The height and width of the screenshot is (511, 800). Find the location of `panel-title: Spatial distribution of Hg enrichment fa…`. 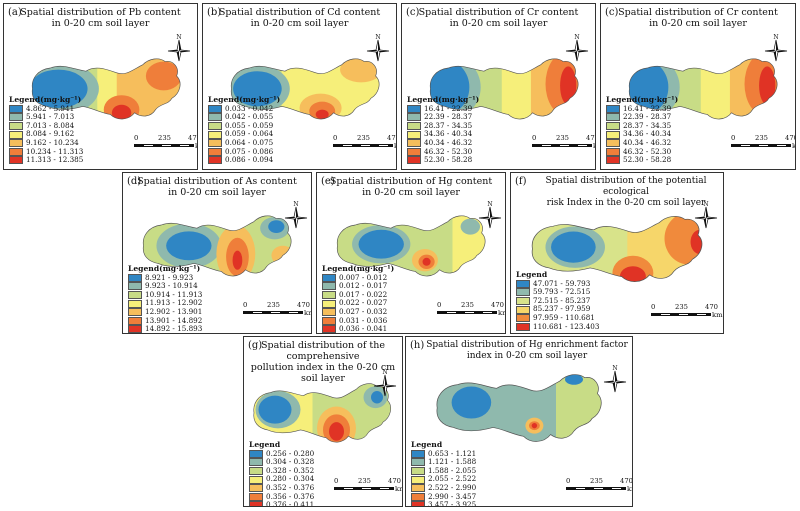

panel-title: Spatial distribution of Hg enrichment fa… is located at coordinates (519, 351).